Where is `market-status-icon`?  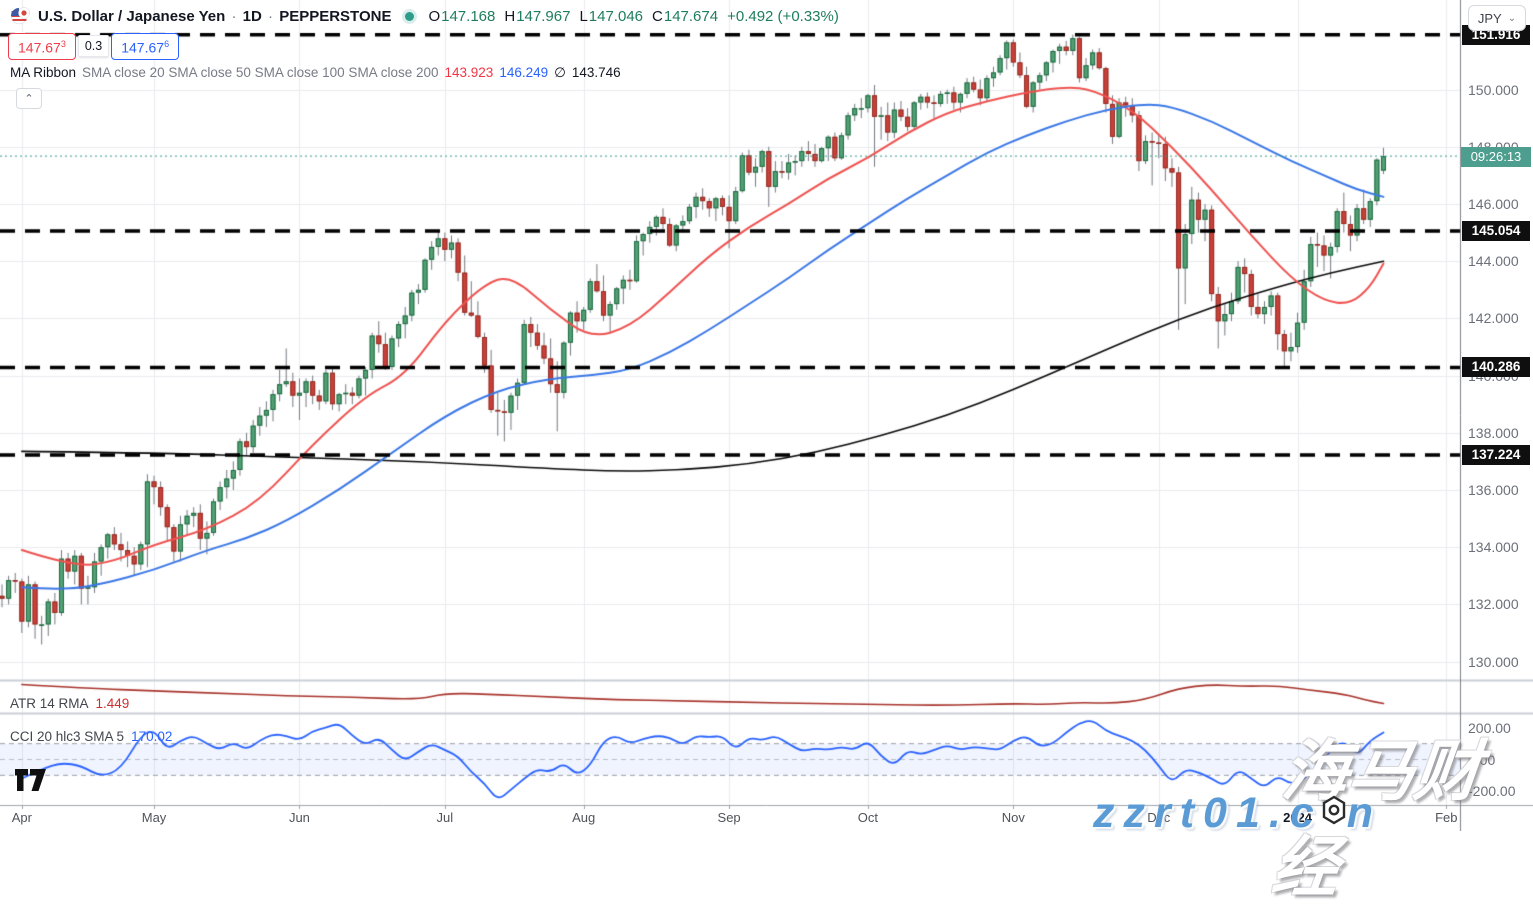 market-status-icon is located at coordinates (410, 16).